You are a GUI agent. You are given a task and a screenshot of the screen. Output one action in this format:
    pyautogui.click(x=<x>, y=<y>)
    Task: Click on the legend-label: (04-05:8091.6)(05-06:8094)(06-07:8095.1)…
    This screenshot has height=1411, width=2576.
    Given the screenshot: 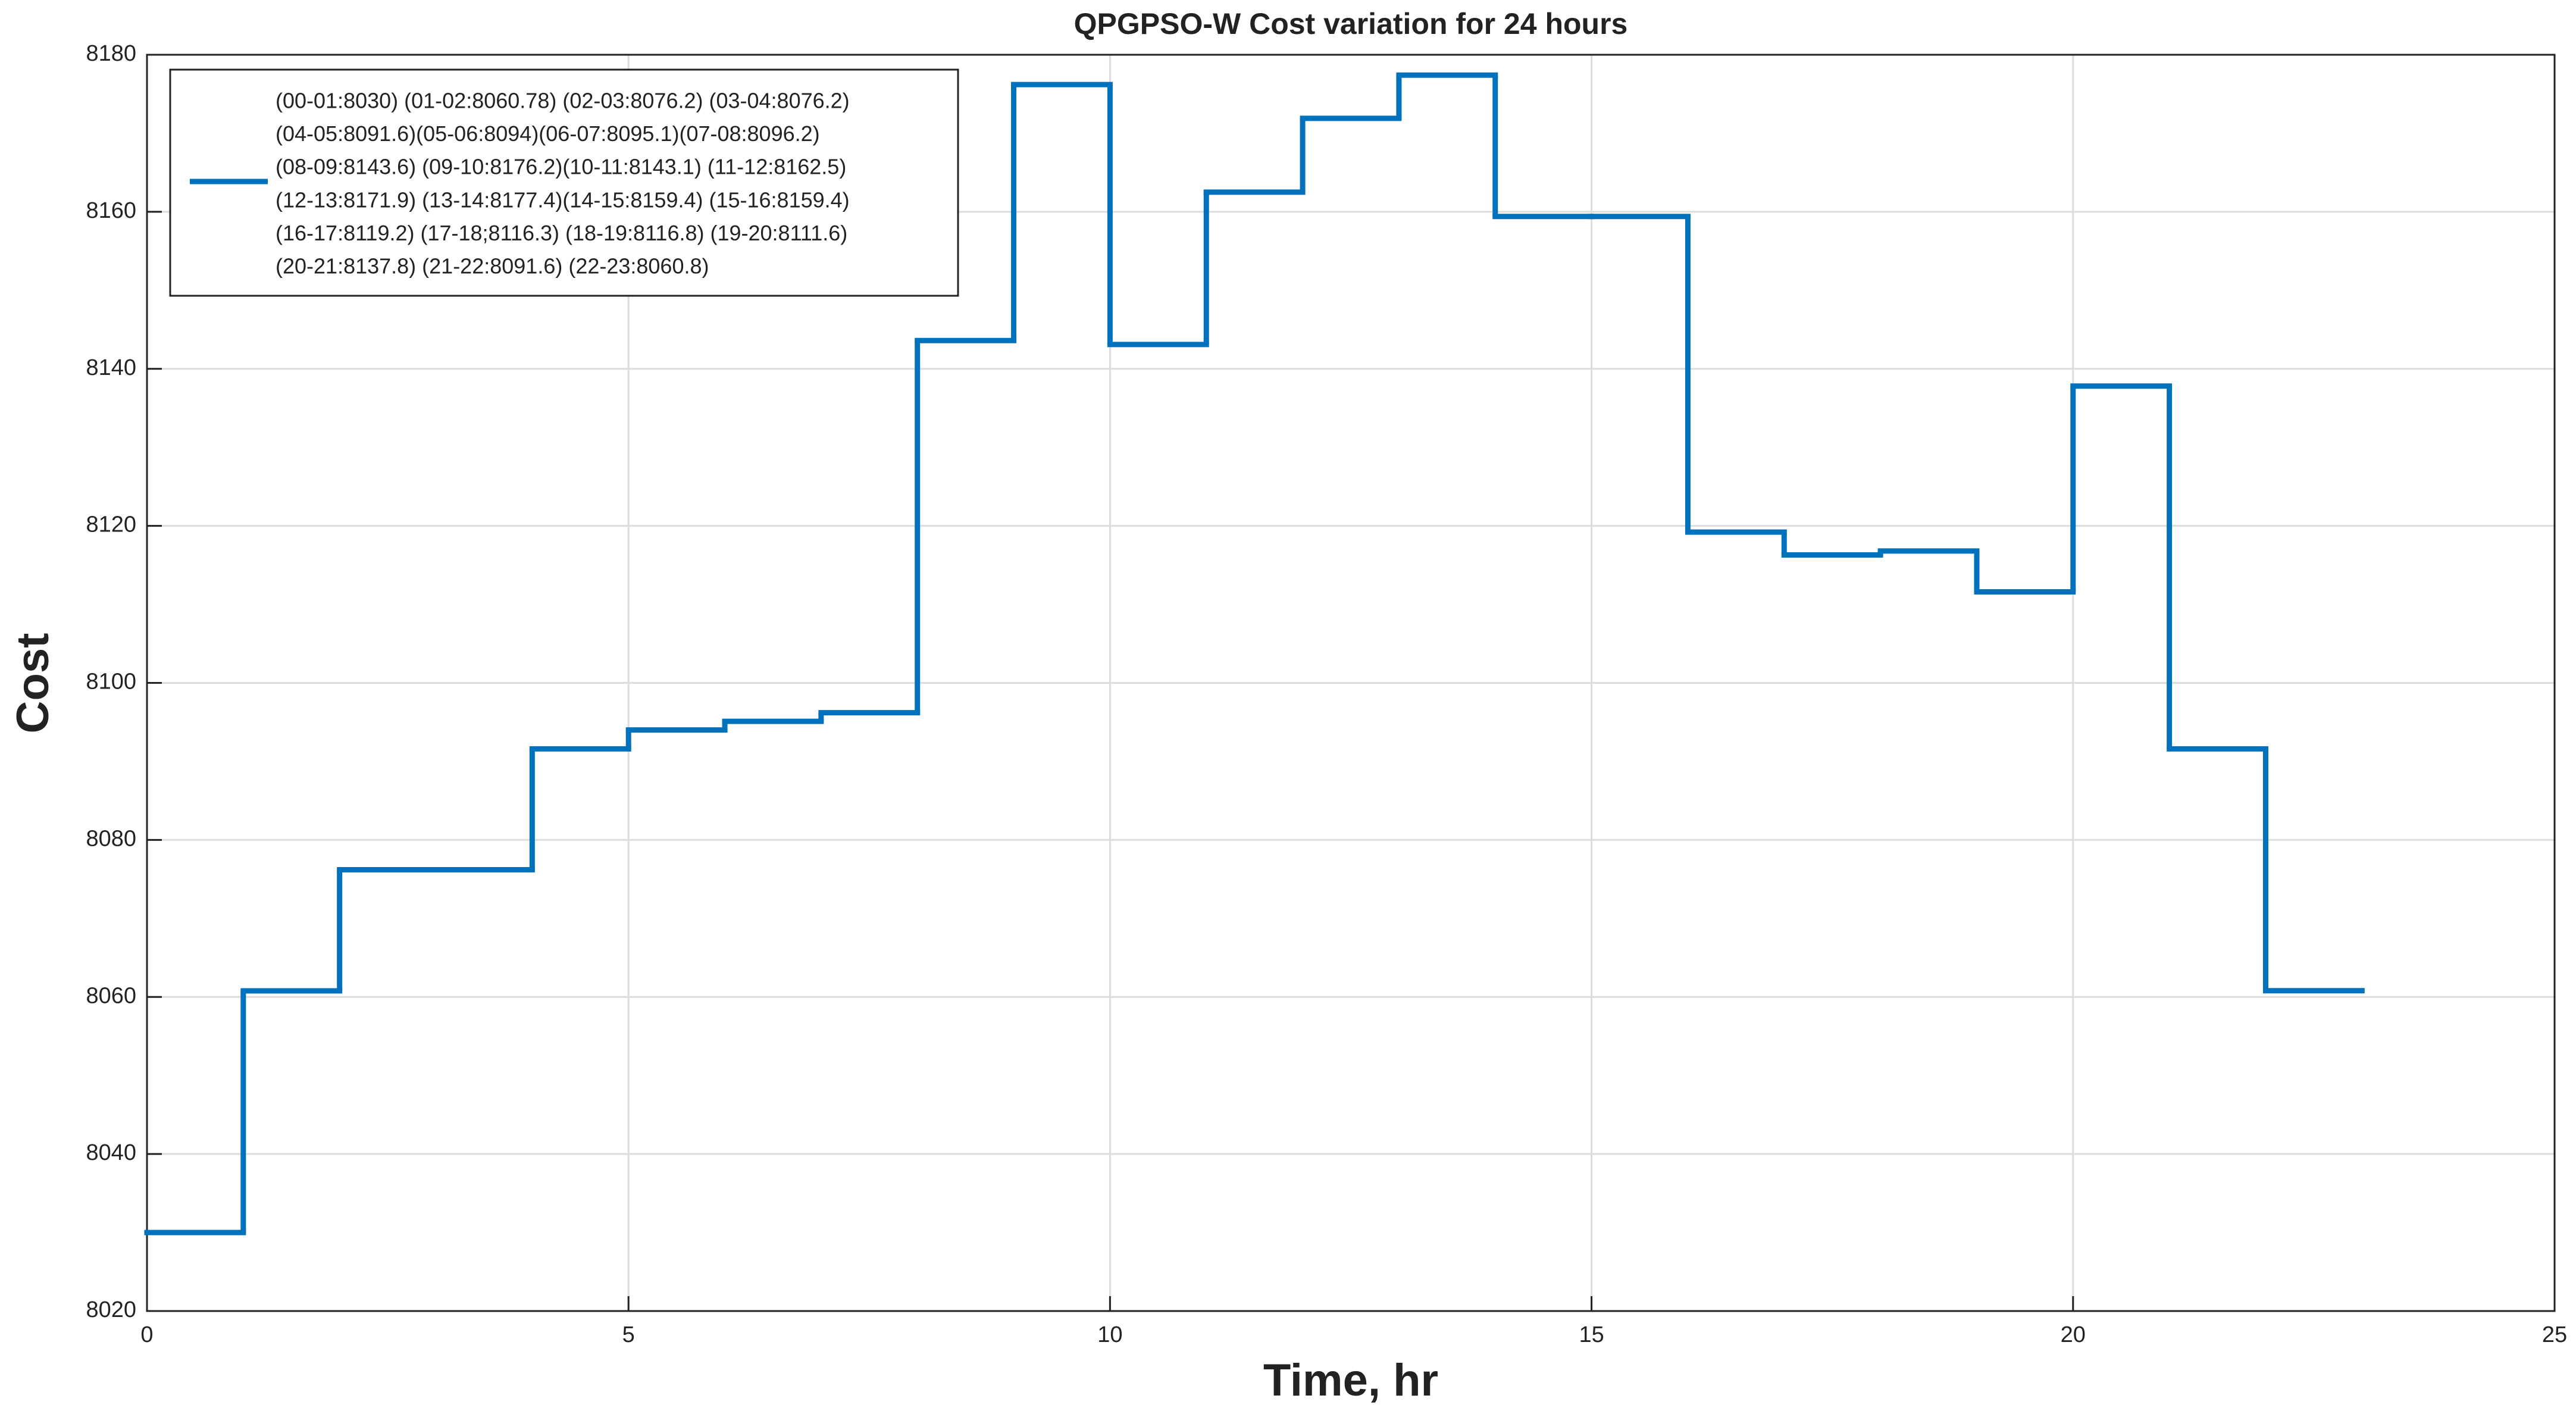 What is the action you would take?
    pyautogui.click(x=548, y=133)
    